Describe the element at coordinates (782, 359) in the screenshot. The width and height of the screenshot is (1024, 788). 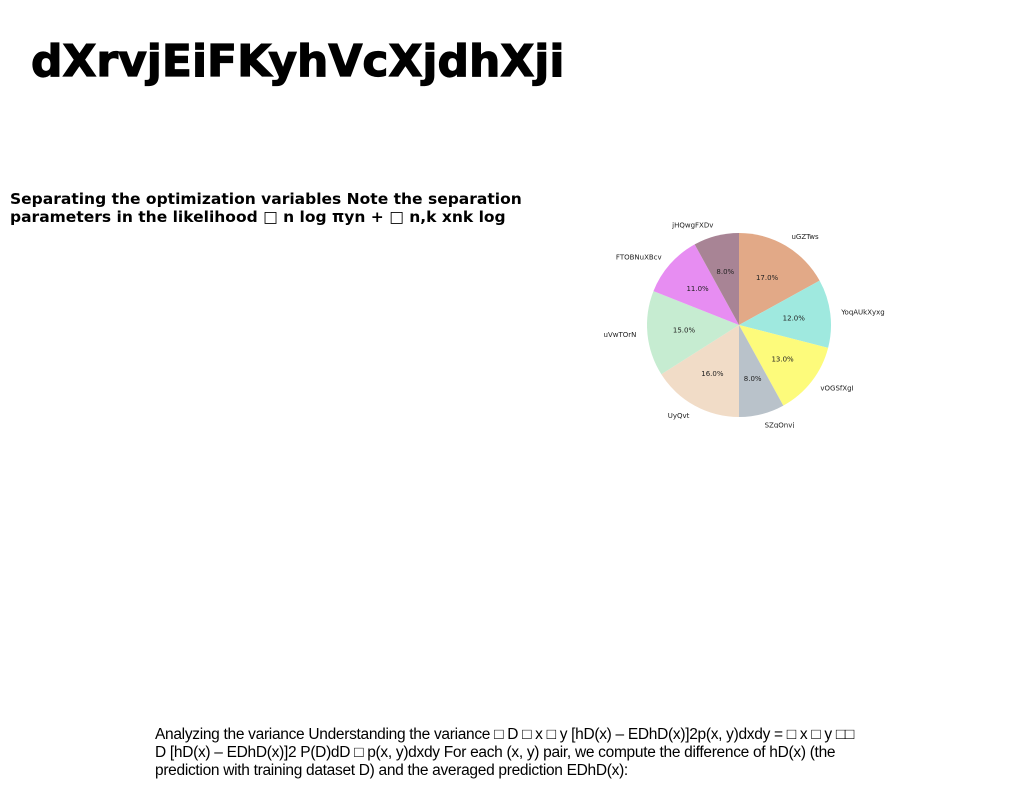
I see `pie-pct-label: 13.0%` at that location.